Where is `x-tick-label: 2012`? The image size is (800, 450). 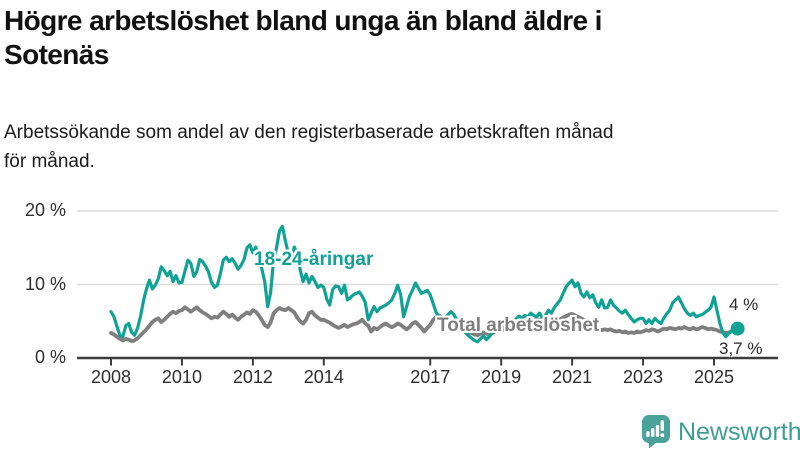 x-tick-label: 2012 is located at coordinates (252, 377).